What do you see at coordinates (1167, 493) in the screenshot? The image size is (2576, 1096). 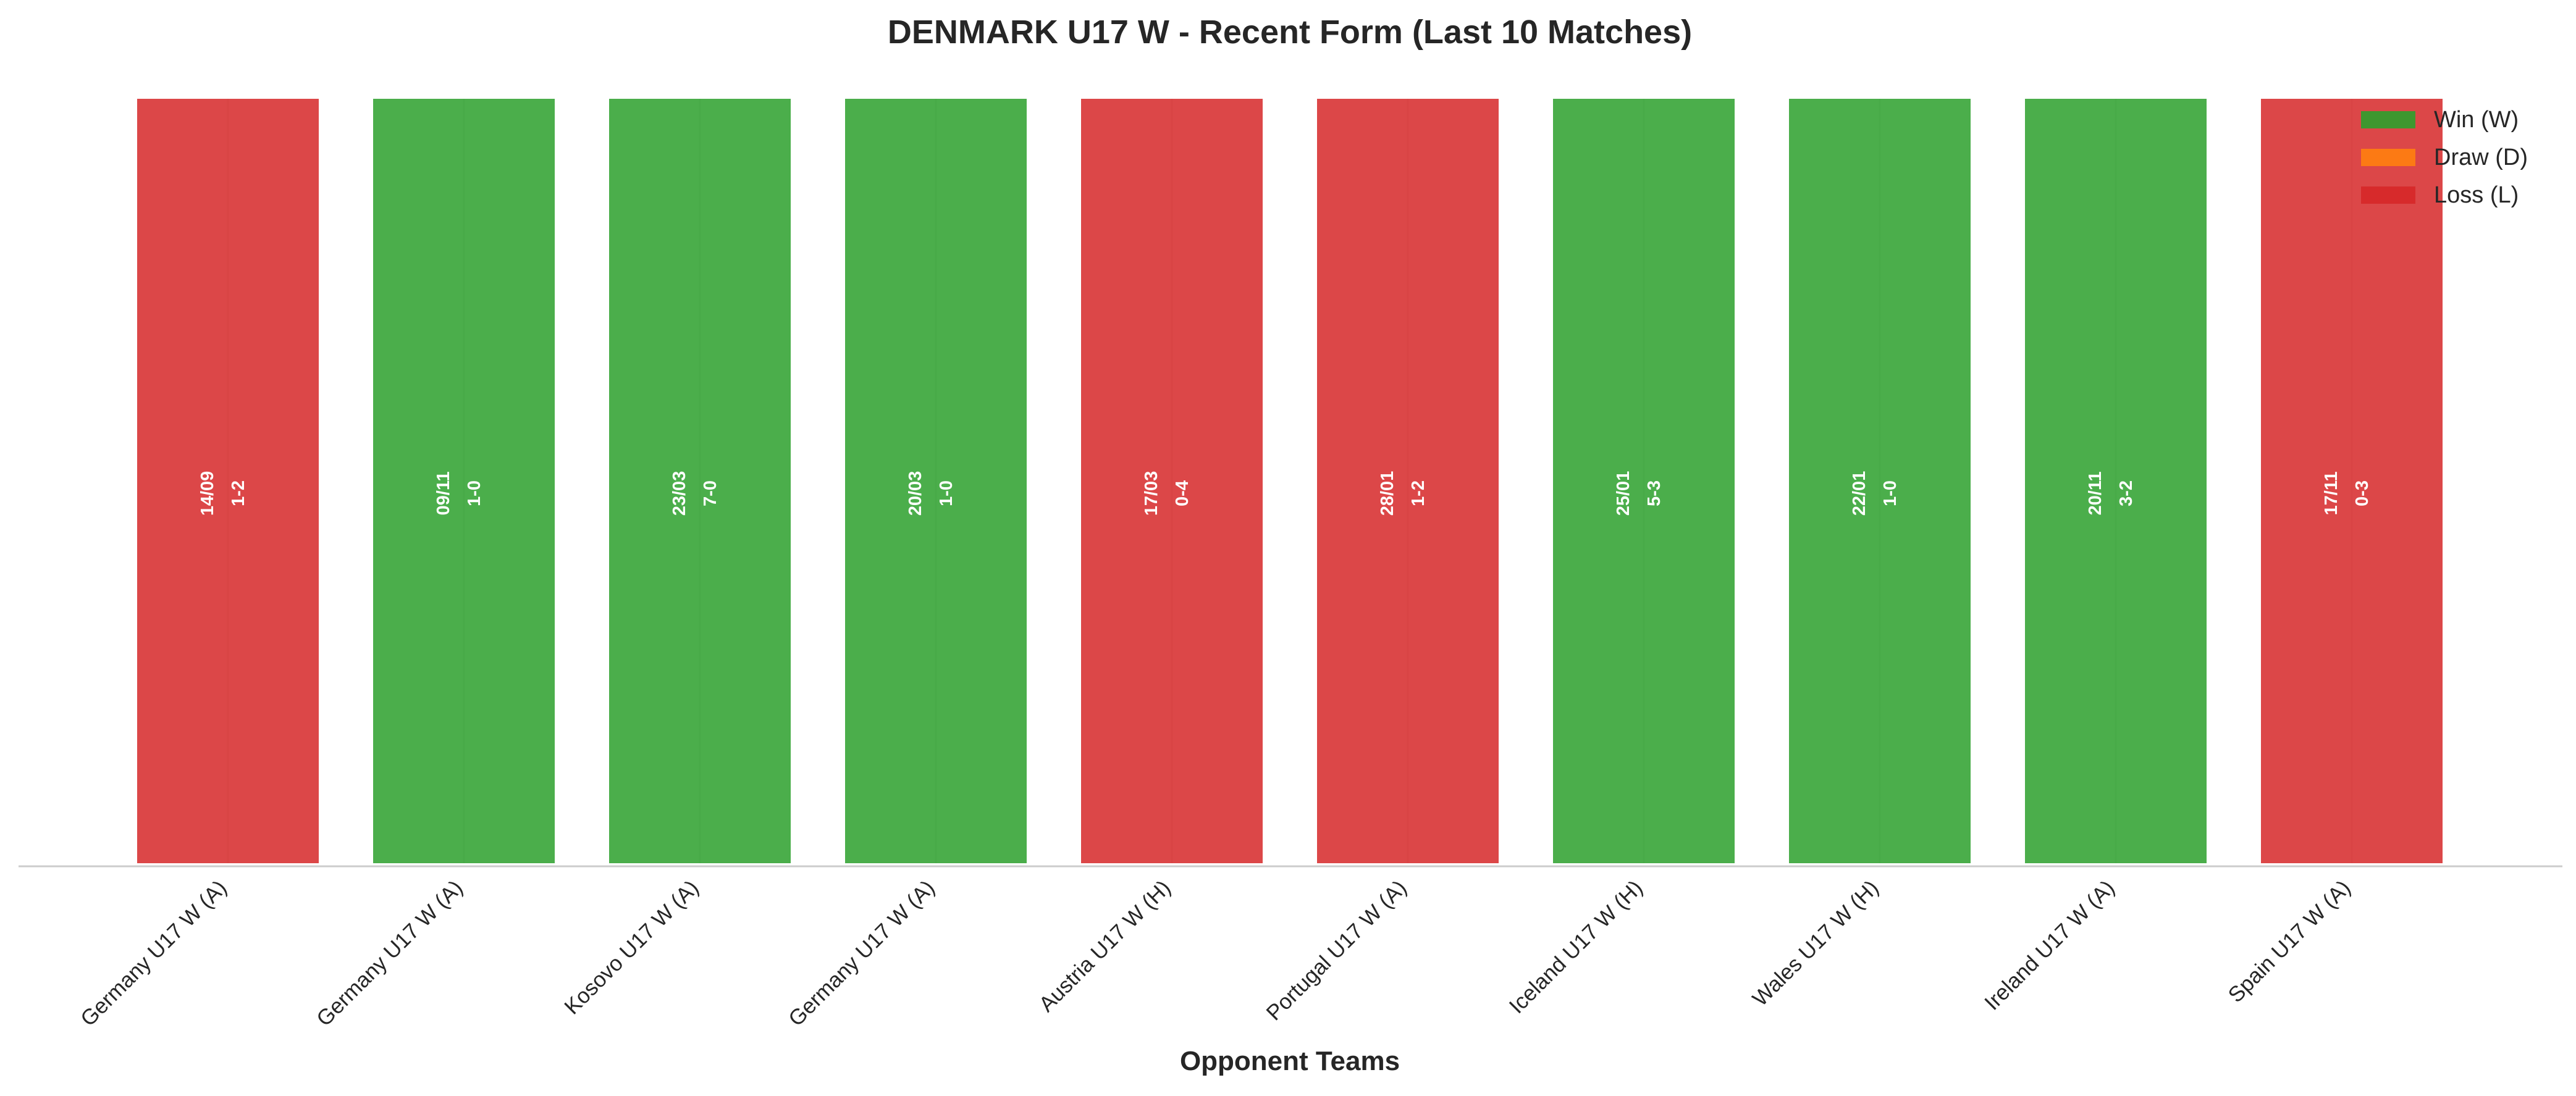 I see `bar-data-label: 17/03 0-4` at bounding box center [1167, 493].